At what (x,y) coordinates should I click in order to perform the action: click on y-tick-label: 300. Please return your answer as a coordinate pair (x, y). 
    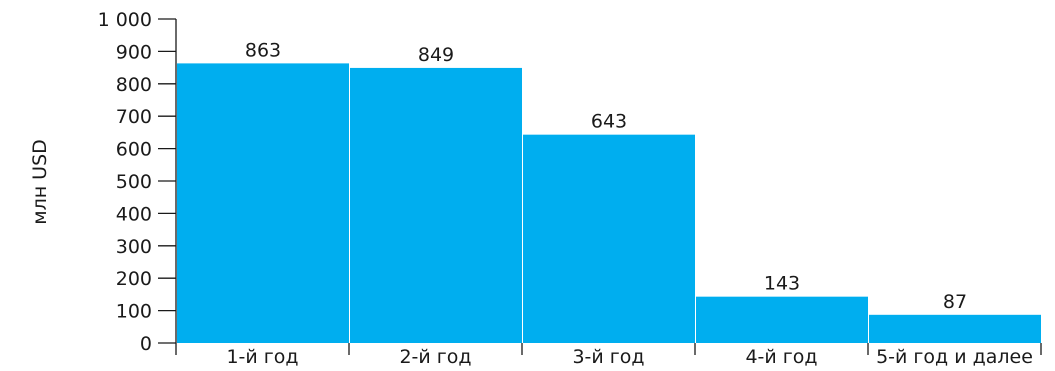
    Looking at the image, I should click on (134, 247).